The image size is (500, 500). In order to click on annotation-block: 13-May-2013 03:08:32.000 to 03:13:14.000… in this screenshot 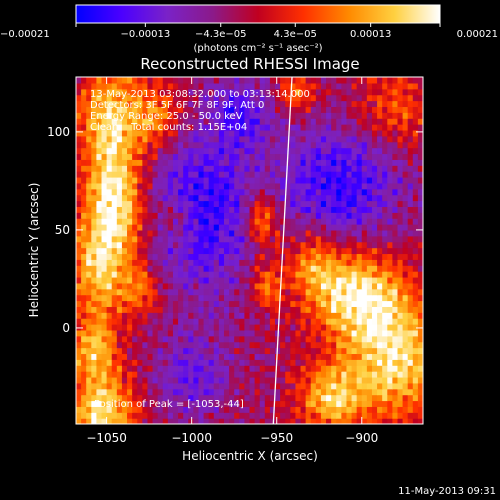, I will do `click(200, 111)`.